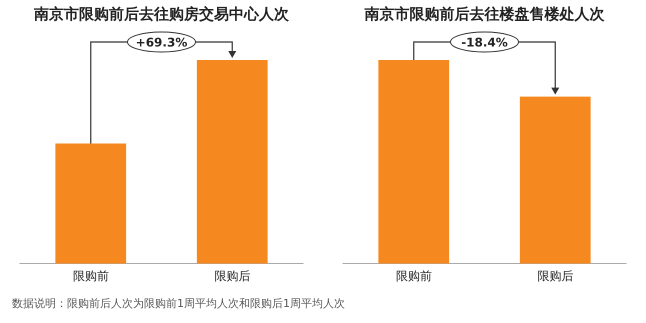 The width and height of the screenshot is (646, 323). What do you see at coordinates (179, 303) in the screenshot?
I see `text: 数据说明：限购前后人次为限购前1周平均人次和限购后1周平均人次` at bounding box center [179, 303].